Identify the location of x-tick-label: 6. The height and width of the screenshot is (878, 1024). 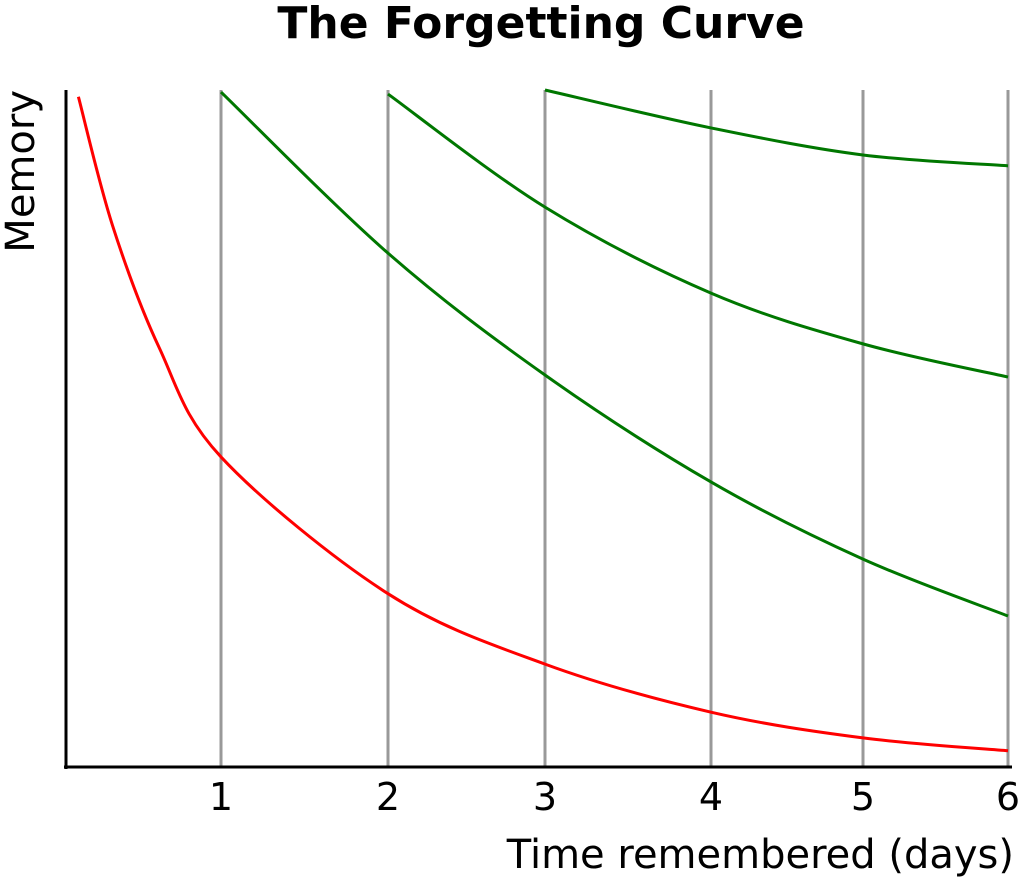
(1008, 797).